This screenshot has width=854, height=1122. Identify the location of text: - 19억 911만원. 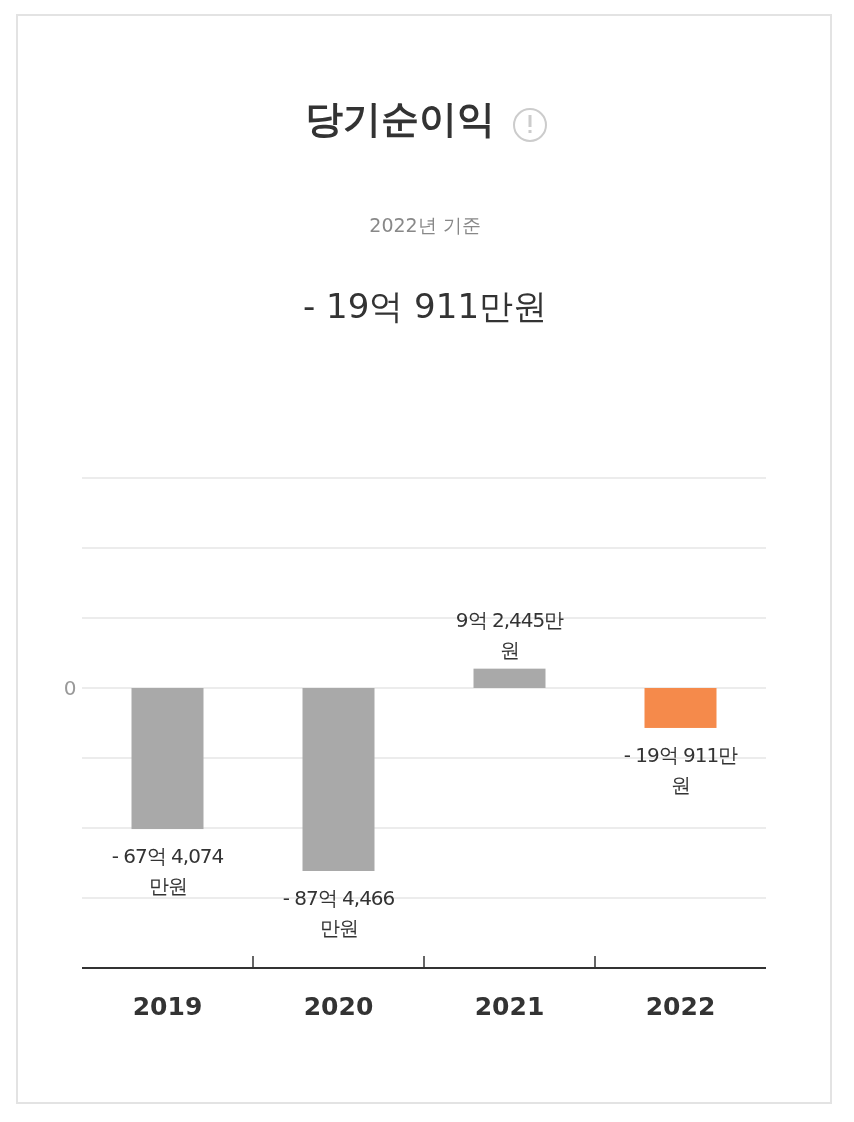
(425, 306).